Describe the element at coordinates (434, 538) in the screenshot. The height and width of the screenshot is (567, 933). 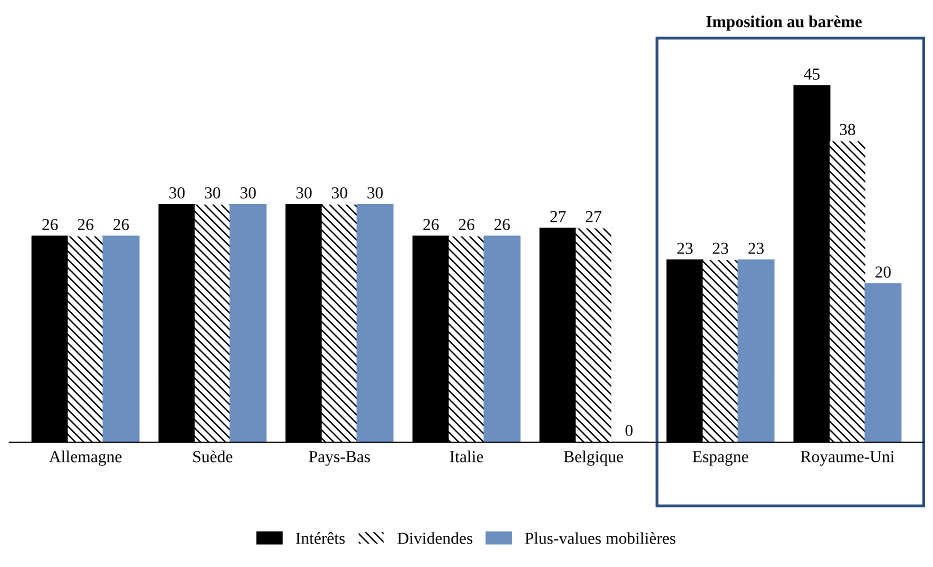
I see `legend-label: Dividendes` at that location.